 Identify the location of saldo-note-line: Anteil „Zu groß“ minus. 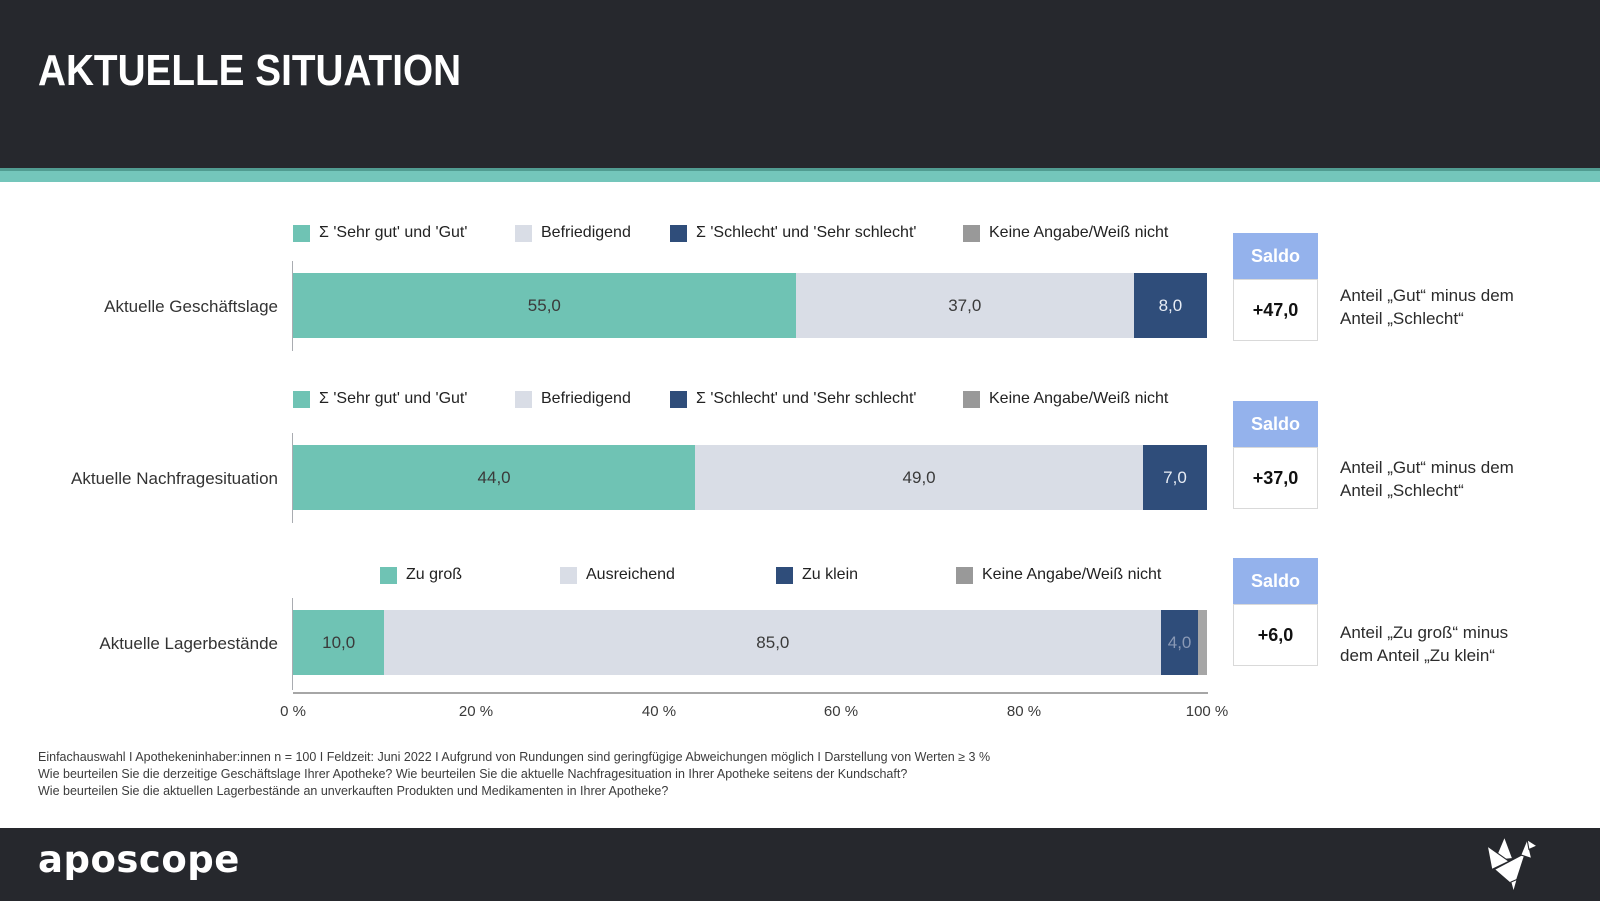
(1424, 632).